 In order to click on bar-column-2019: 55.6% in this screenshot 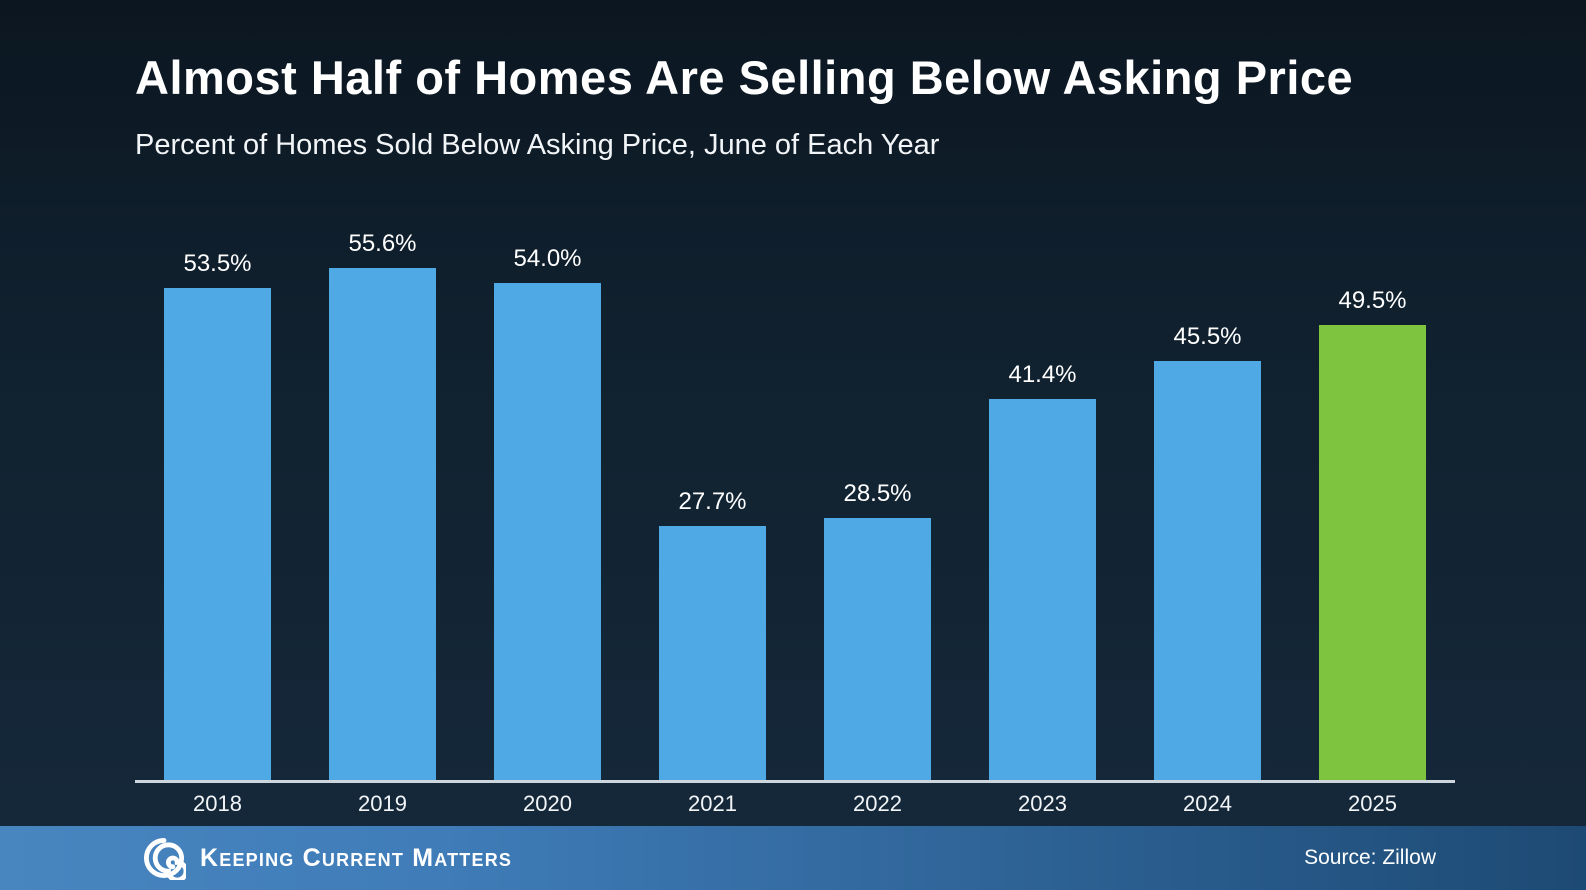, I will do `click(382, 490)`.